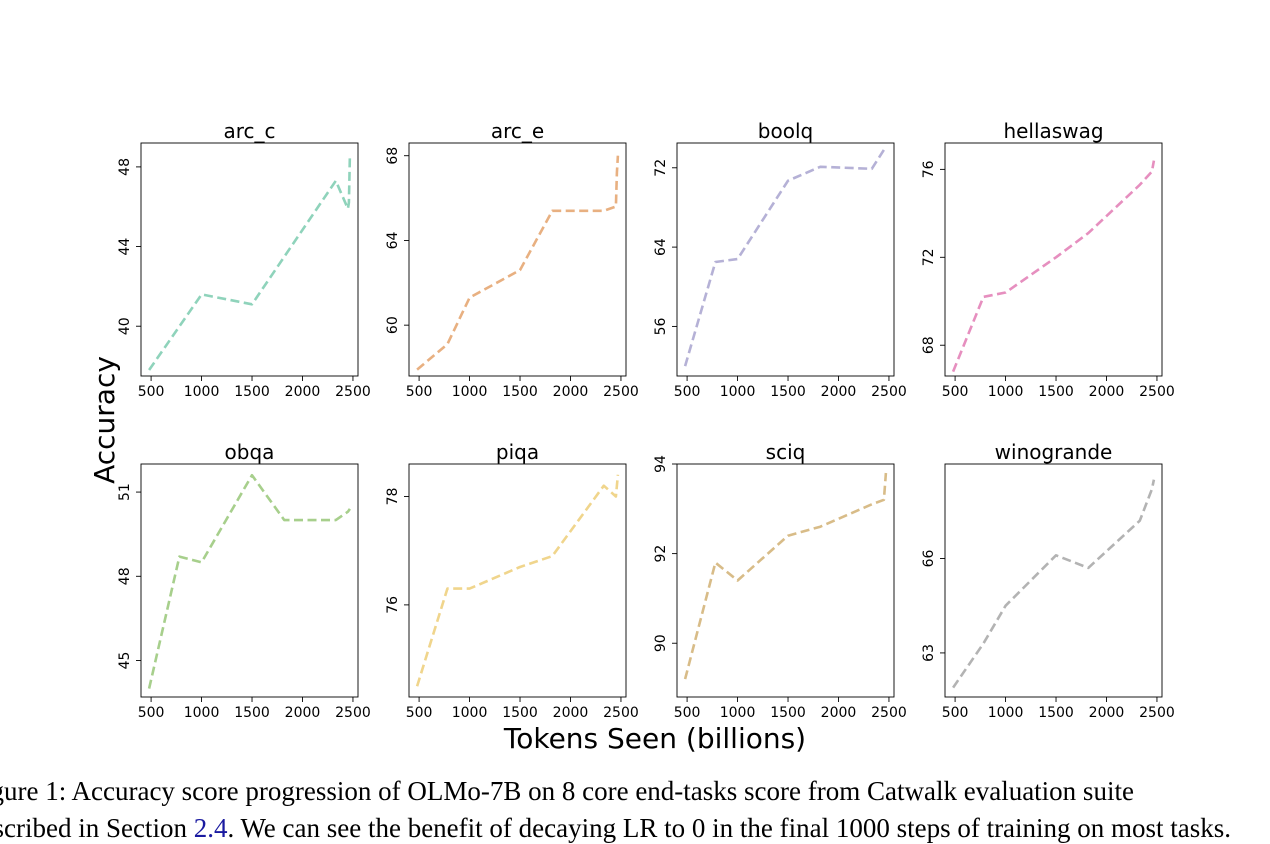  I want to click on subplot-title: arc_e, so click(517, 131).